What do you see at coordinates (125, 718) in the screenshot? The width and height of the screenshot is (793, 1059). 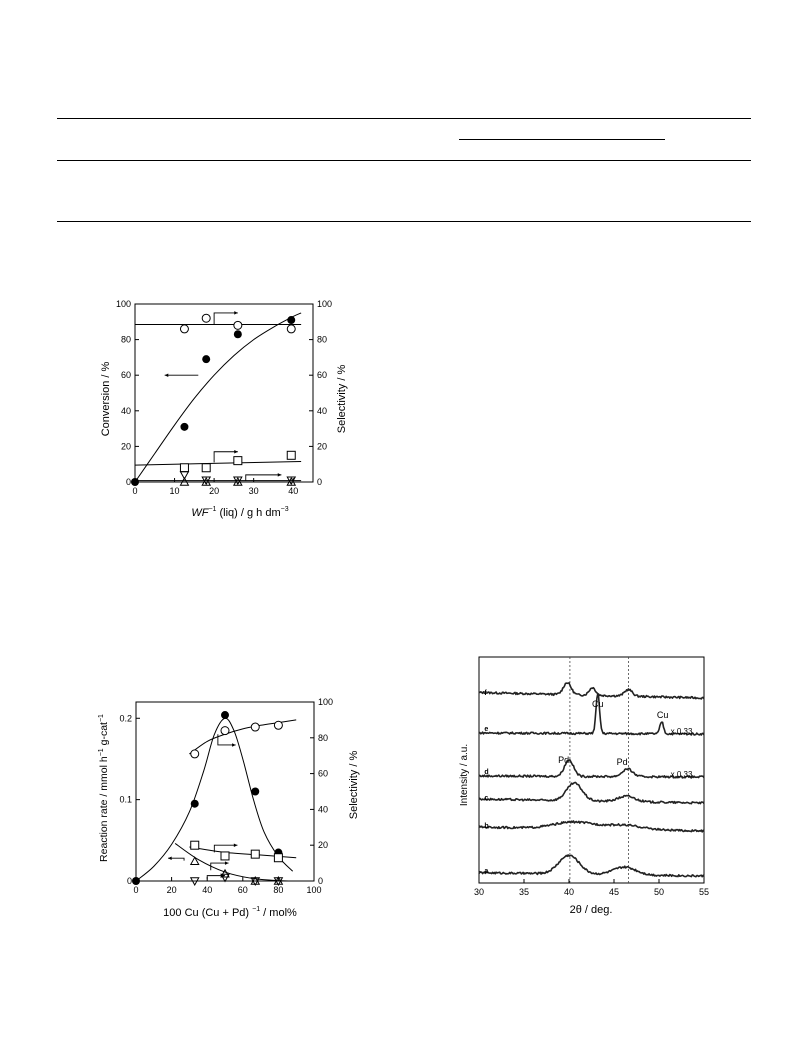 I see `y-tick-label: 0.2` at bounding box center [125, 718].